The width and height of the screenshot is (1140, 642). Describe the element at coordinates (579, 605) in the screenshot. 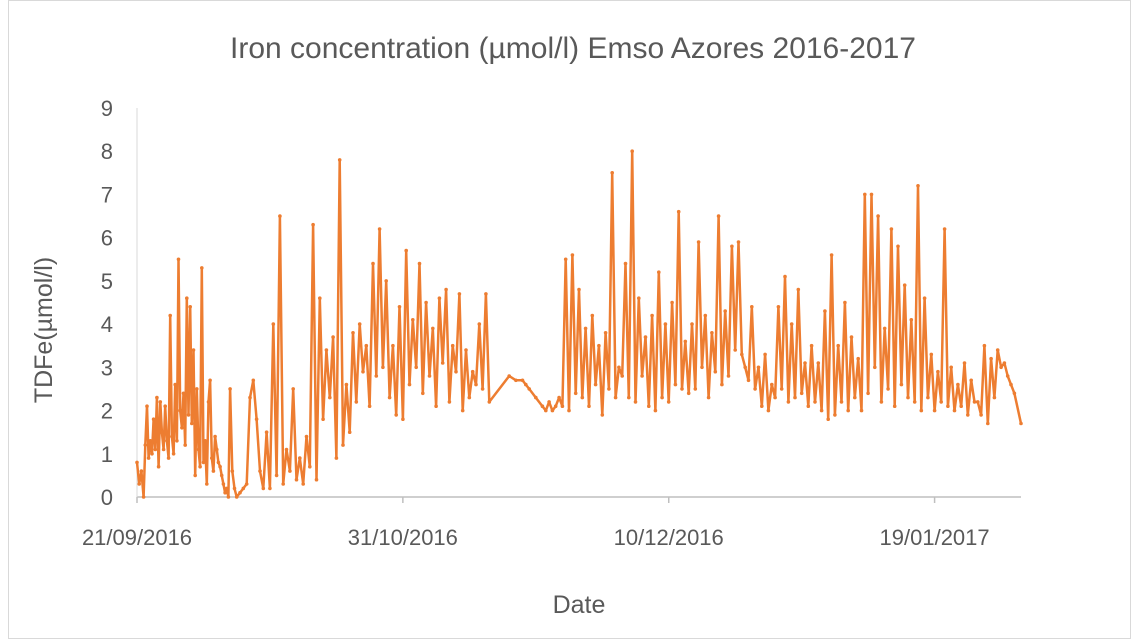

I see `x-axis-title: Date` at that location.